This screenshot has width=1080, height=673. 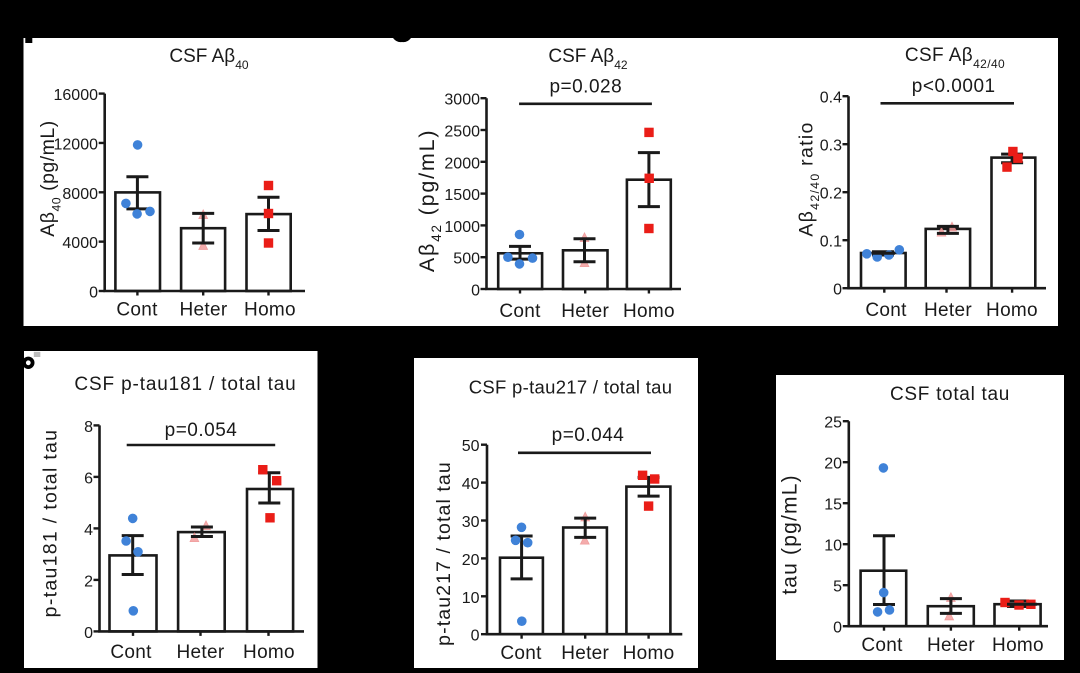 I want to click on svg-text: 8000, so click(x=80, y=194).